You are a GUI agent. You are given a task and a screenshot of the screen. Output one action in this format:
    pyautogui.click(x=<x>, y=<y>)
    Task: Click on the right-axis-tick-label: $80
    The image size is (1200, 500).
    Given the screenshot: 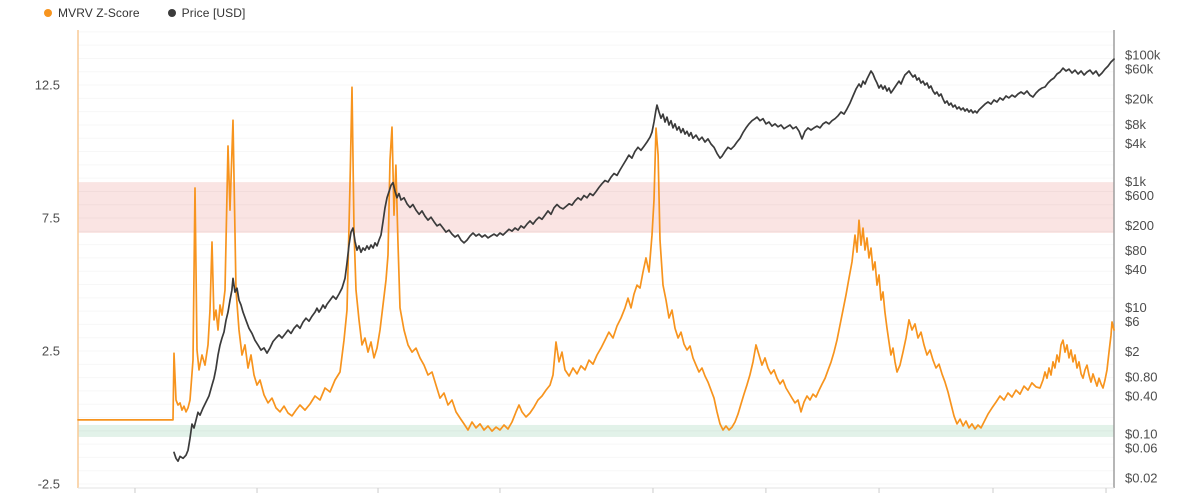 What is the action you would take?
    pyautogui.click(x=1136, y=250)
    